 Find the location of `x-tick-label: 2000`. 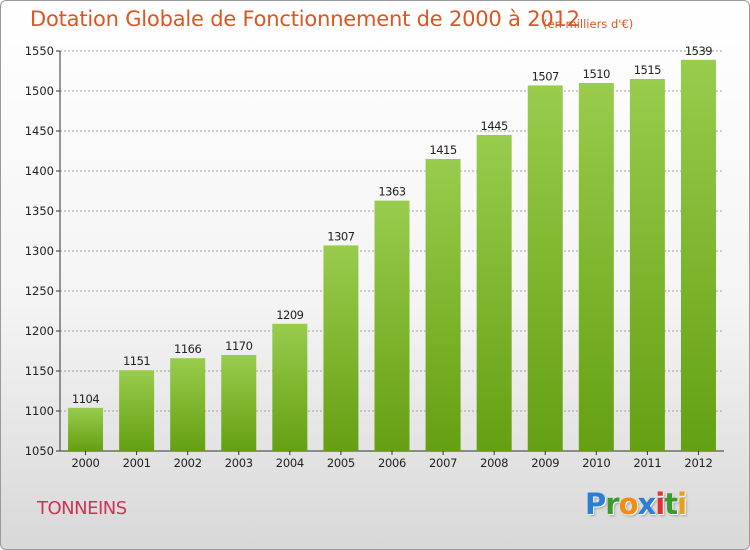

x-tick-label: 2000 is located at coordinates (85, 463).